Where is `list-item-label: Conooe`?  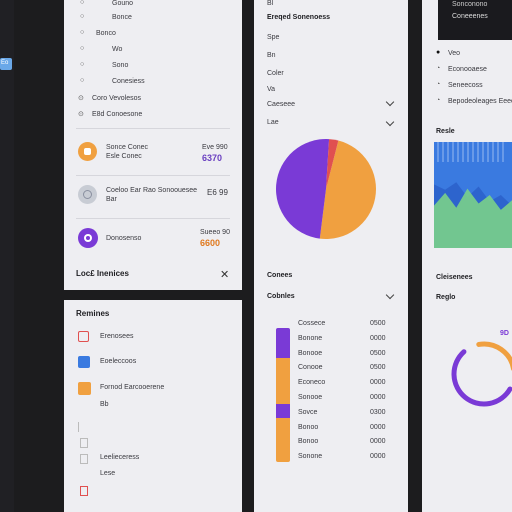
list-item-label: Conooe is located at coordinates (310, 368).